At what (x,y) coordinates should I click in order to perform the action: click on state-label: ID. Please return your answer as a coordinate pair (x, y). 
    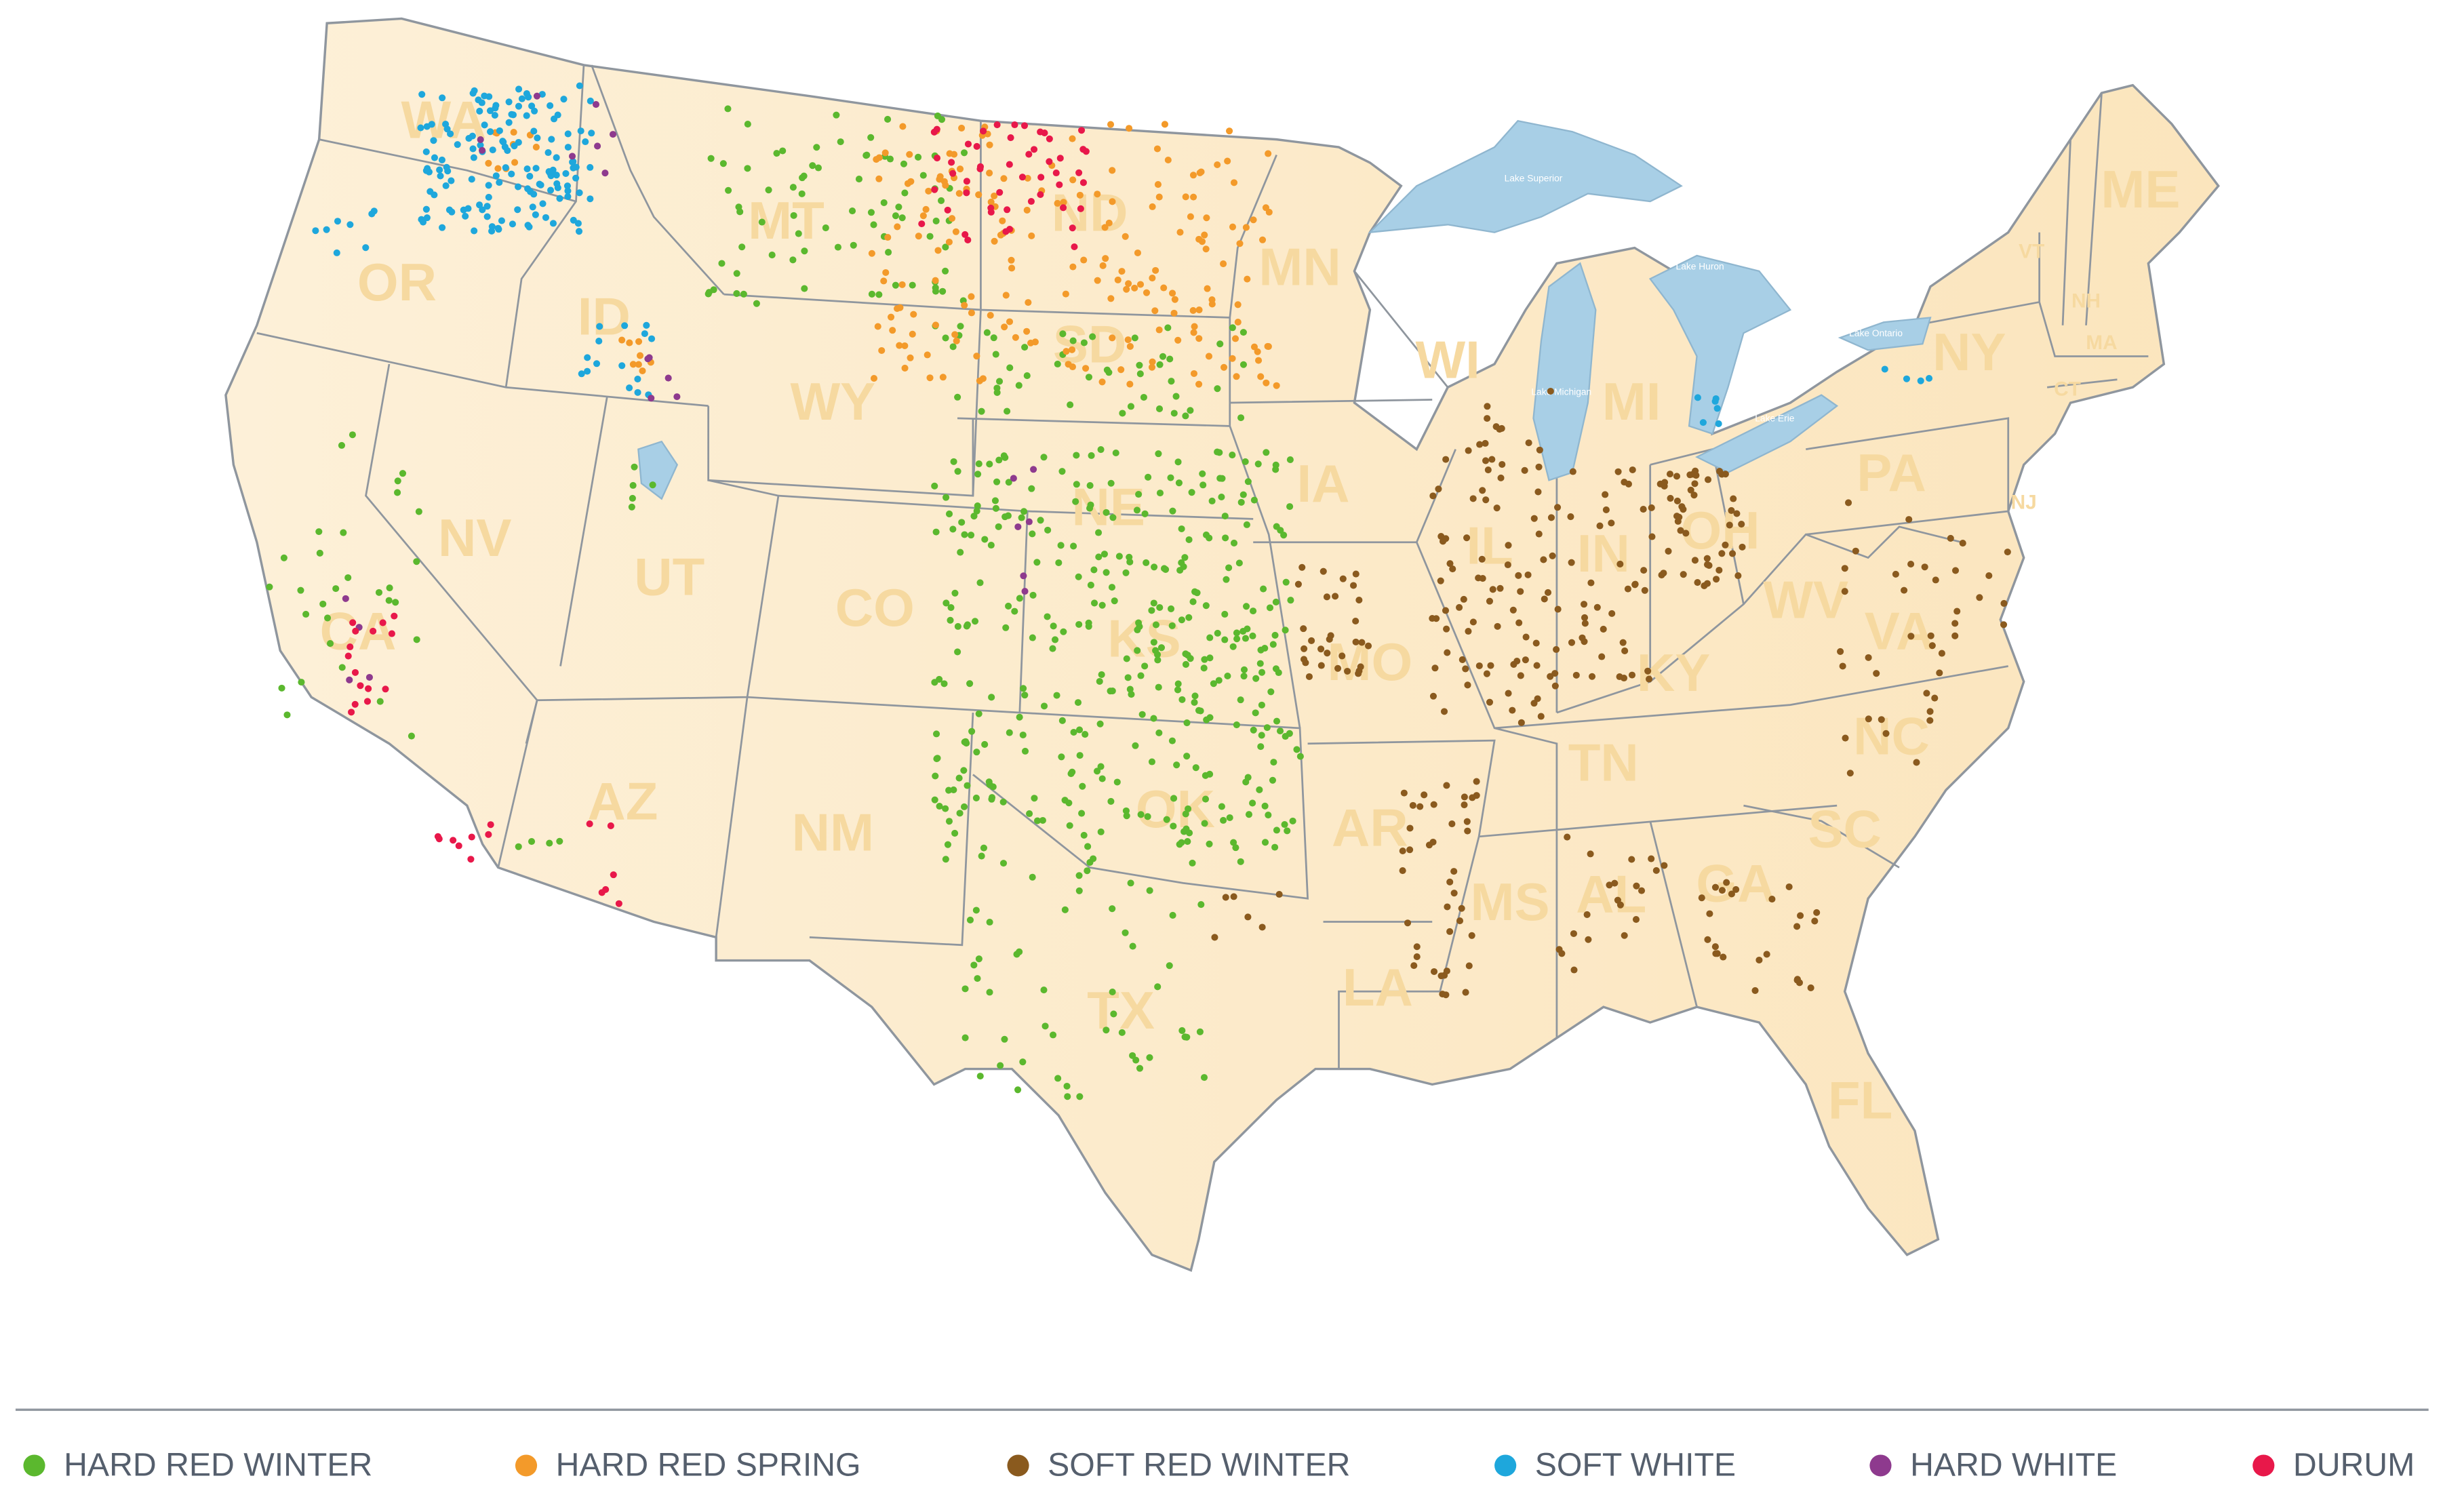
    Looking at the image, I should click on (604, 317).